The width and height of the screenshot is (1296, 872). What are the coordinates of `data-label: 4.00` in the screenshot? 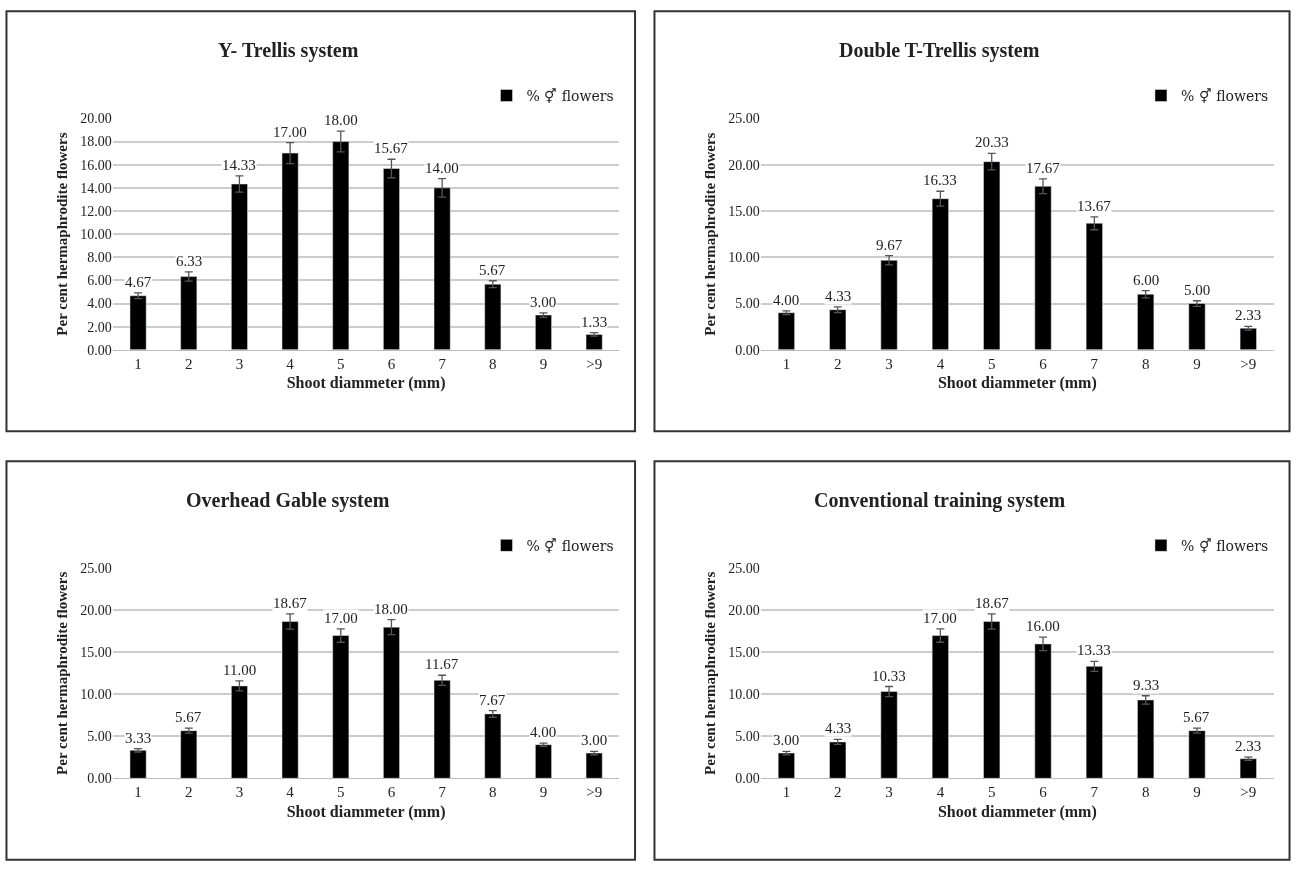 It's located at (786, 300).